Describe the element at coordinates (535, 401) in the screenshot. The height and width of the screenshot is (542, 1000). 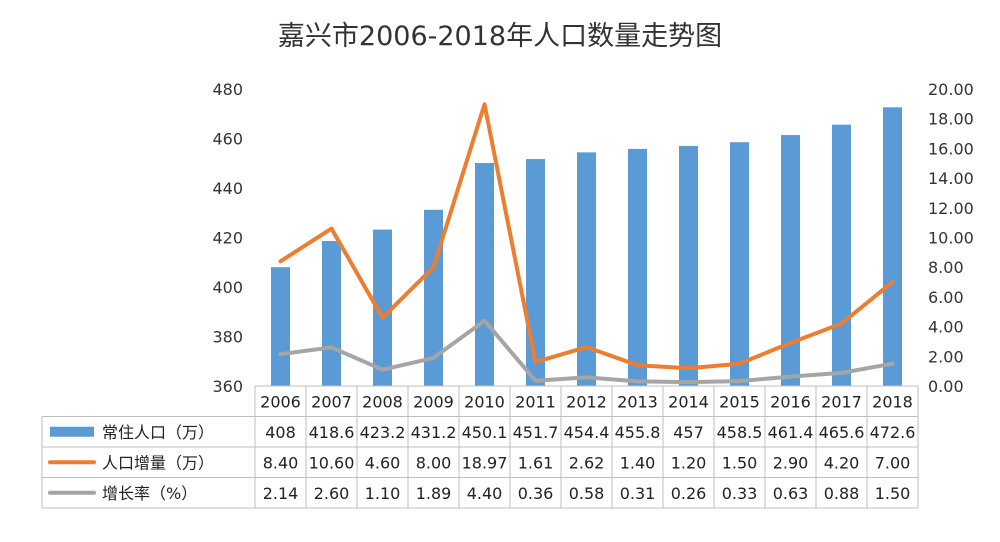
I see `x-tick-label: 2011` at that location.